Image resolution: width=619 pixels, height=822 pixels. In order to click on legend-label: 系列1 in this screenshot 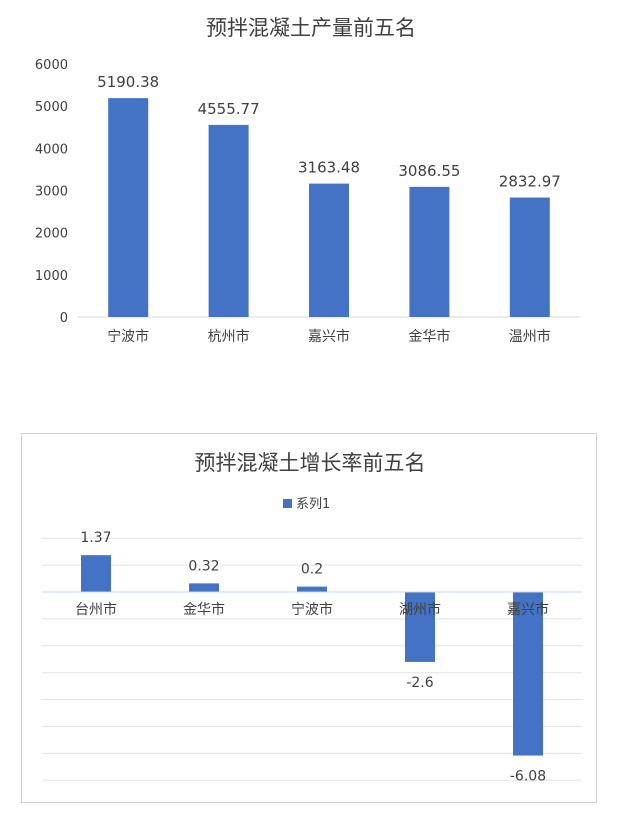, I will do `click(313, 504)`.